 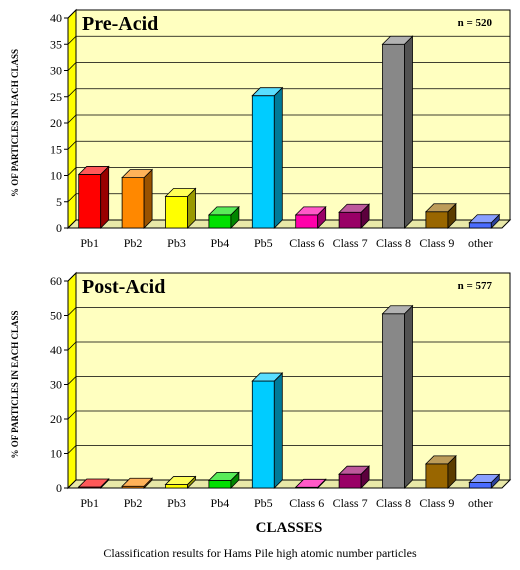 What do you see at coordinates (263, 243) in the screenshot?
I see `x-tick-label: Pb5` at bounding box center [263, 243].